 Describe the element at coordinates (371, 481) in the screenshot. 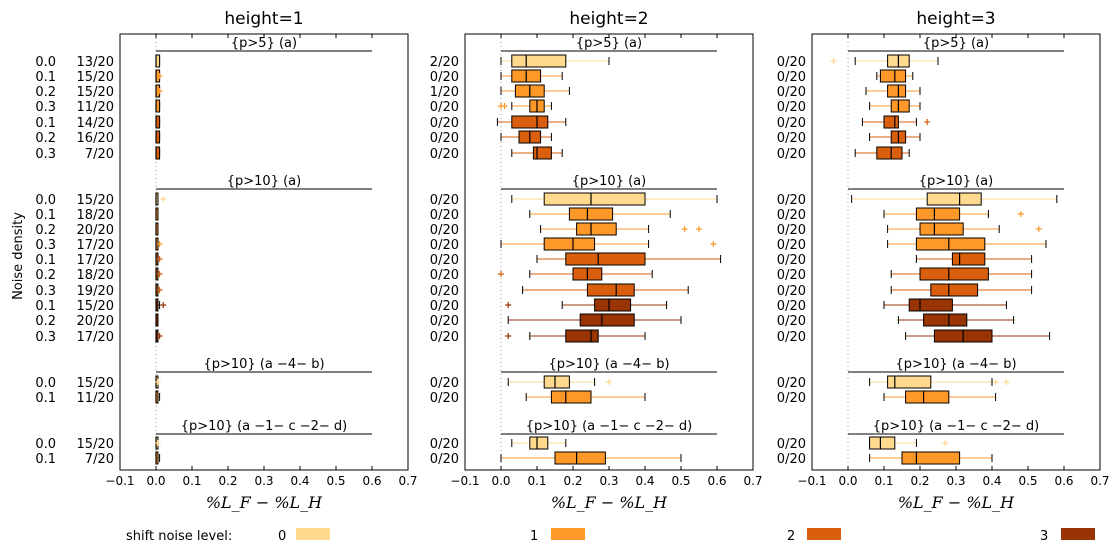

I see `x-tick-label: 0.6` at that location.